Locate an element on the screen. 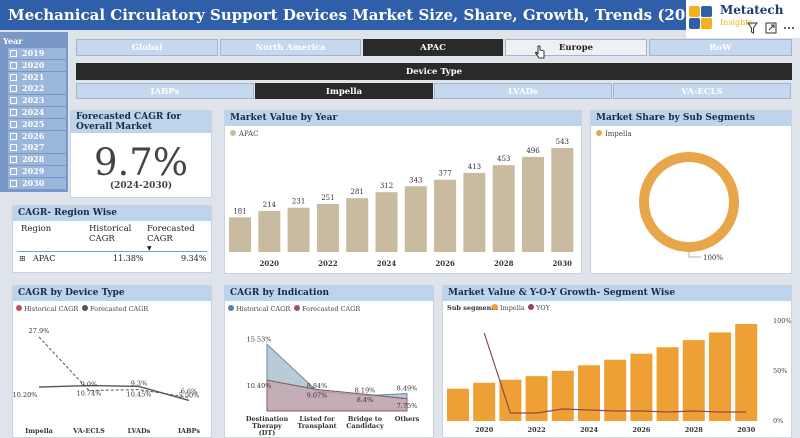  logo-tag: Insights is located at coordinates (736, 22).